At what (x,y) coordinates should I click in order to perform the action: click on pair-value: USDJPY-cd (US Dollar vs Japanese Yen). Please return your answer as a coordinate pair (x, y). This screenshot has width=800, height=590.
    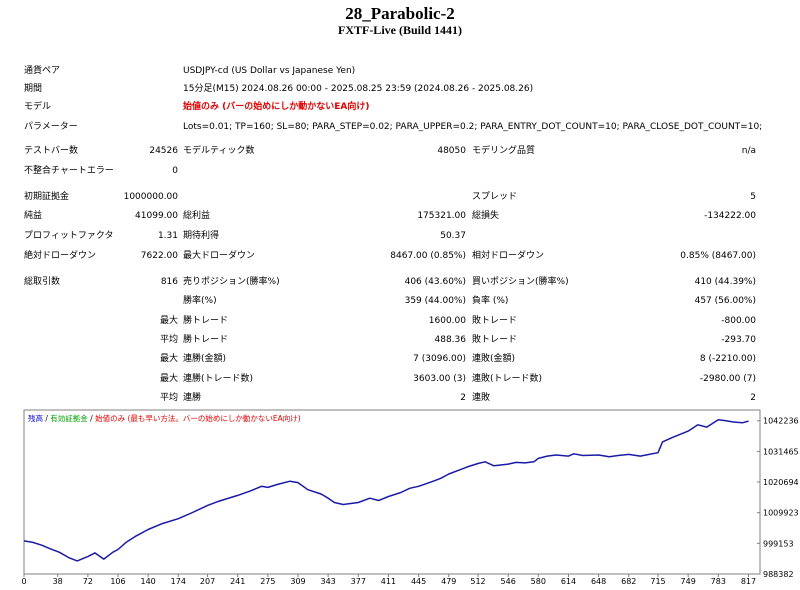
    Looking at the image, I should click on (269, 71).